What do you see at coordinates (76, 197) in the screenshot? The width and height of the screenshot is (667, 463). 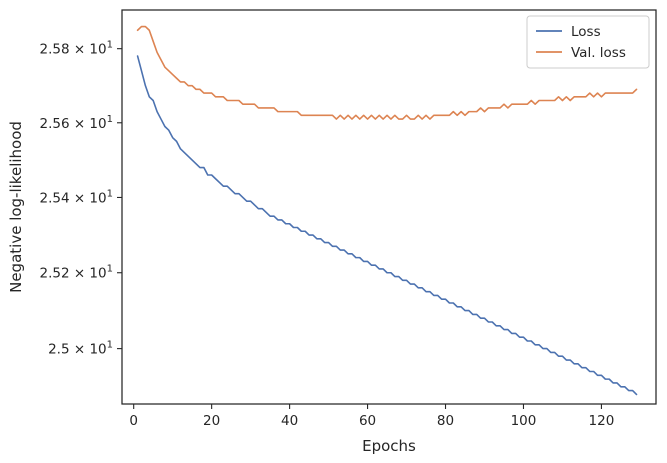 I see `y-tick-label: 2.54 × 10¹` at bounding box center [76, 197].